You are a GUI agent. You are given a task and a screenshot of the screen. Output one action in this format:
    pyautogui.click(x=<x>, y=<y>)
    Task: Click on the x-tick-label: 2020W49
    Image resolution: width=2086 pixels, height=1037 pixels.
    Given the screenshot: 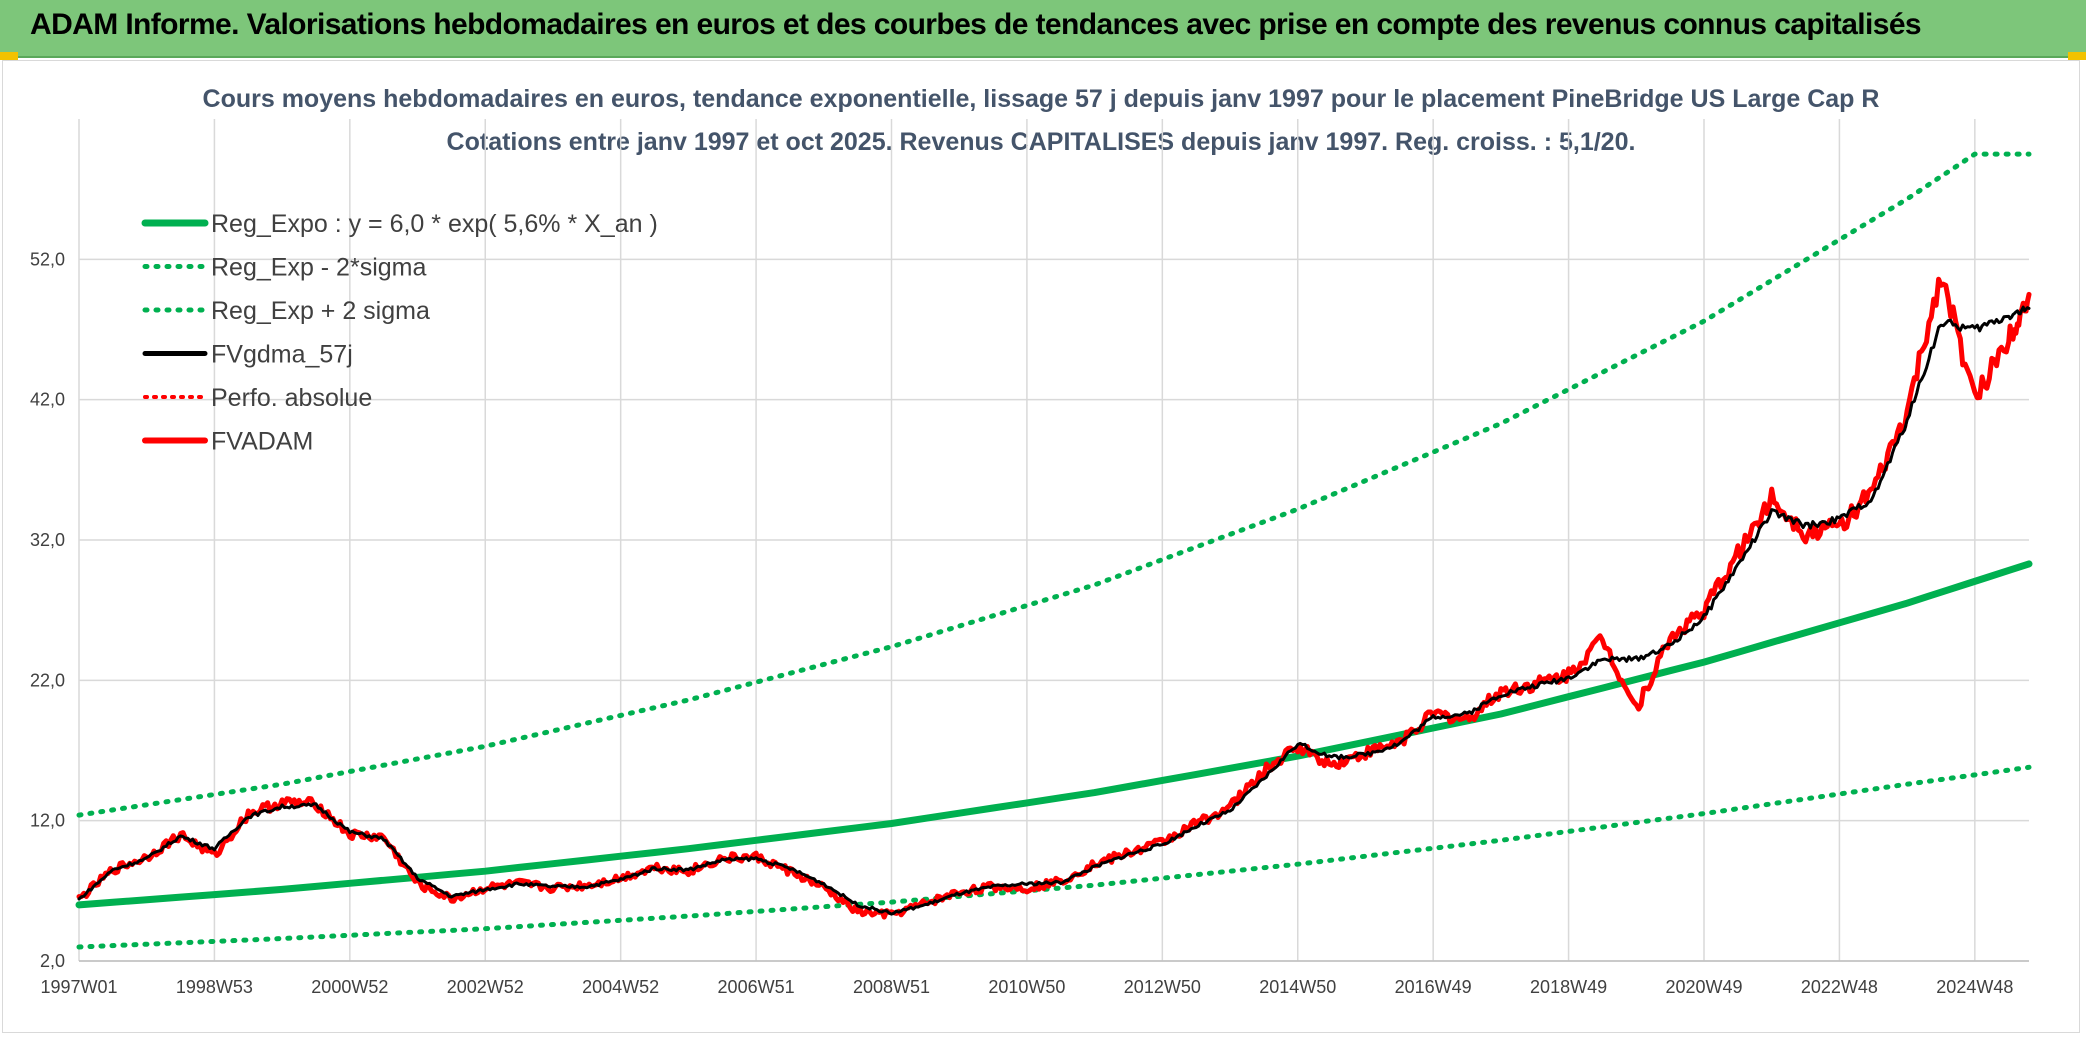 What is the action you would take?
    pyautogui.click(x=1703, y=987)
    